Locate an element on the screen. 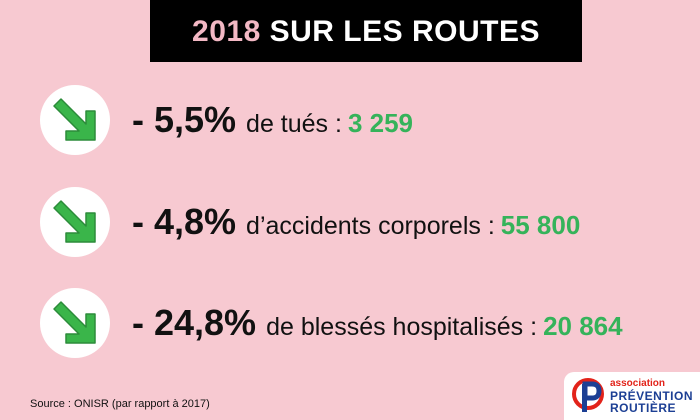  stat-percent: - 24,8% is located at coordinates (194, 322).